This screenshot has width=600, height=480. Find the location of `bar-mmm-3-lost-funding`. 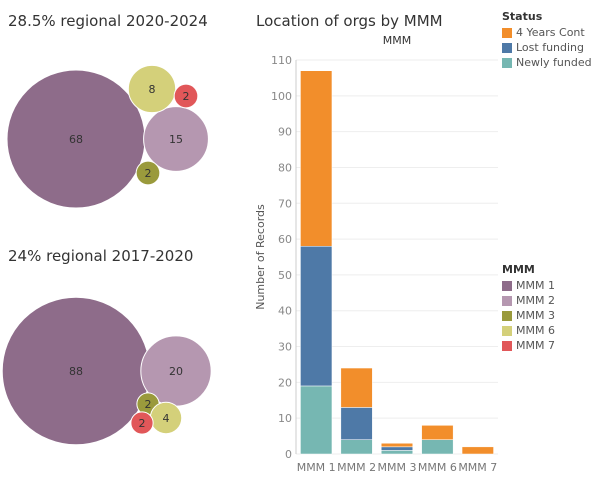

bar-mmm-3-lost-funding is located at coordinates (397, 448).